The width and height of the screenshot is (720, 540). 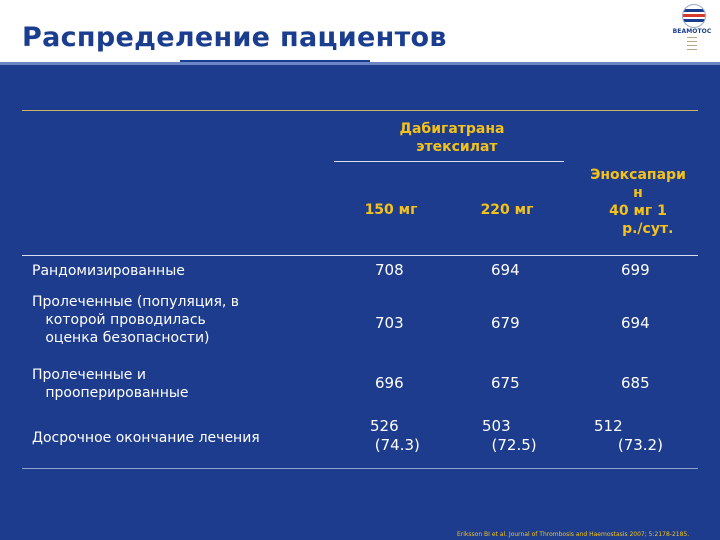 I want to click on cell-150: 526 (74.3), so click(x=395, y=435).